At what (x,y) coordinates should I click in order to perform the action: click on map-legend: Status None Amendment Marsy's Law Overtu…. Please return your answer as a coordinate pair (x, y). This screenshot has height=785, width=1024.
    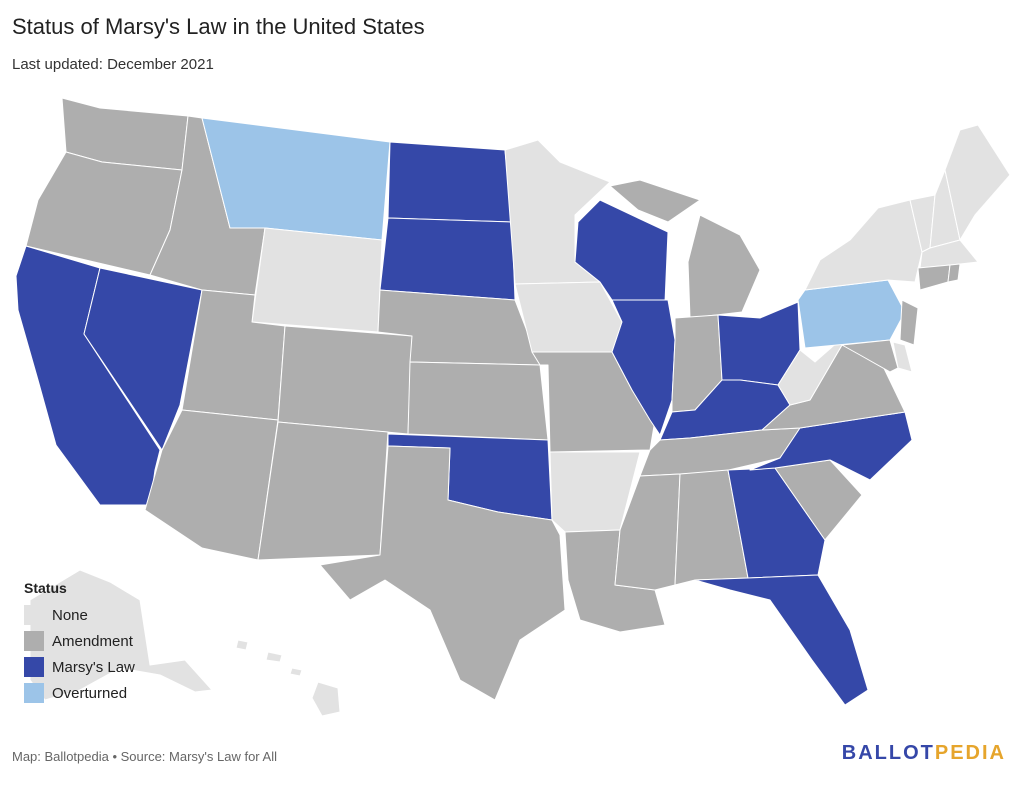
    Looking at the image, I should click on (79, 643).